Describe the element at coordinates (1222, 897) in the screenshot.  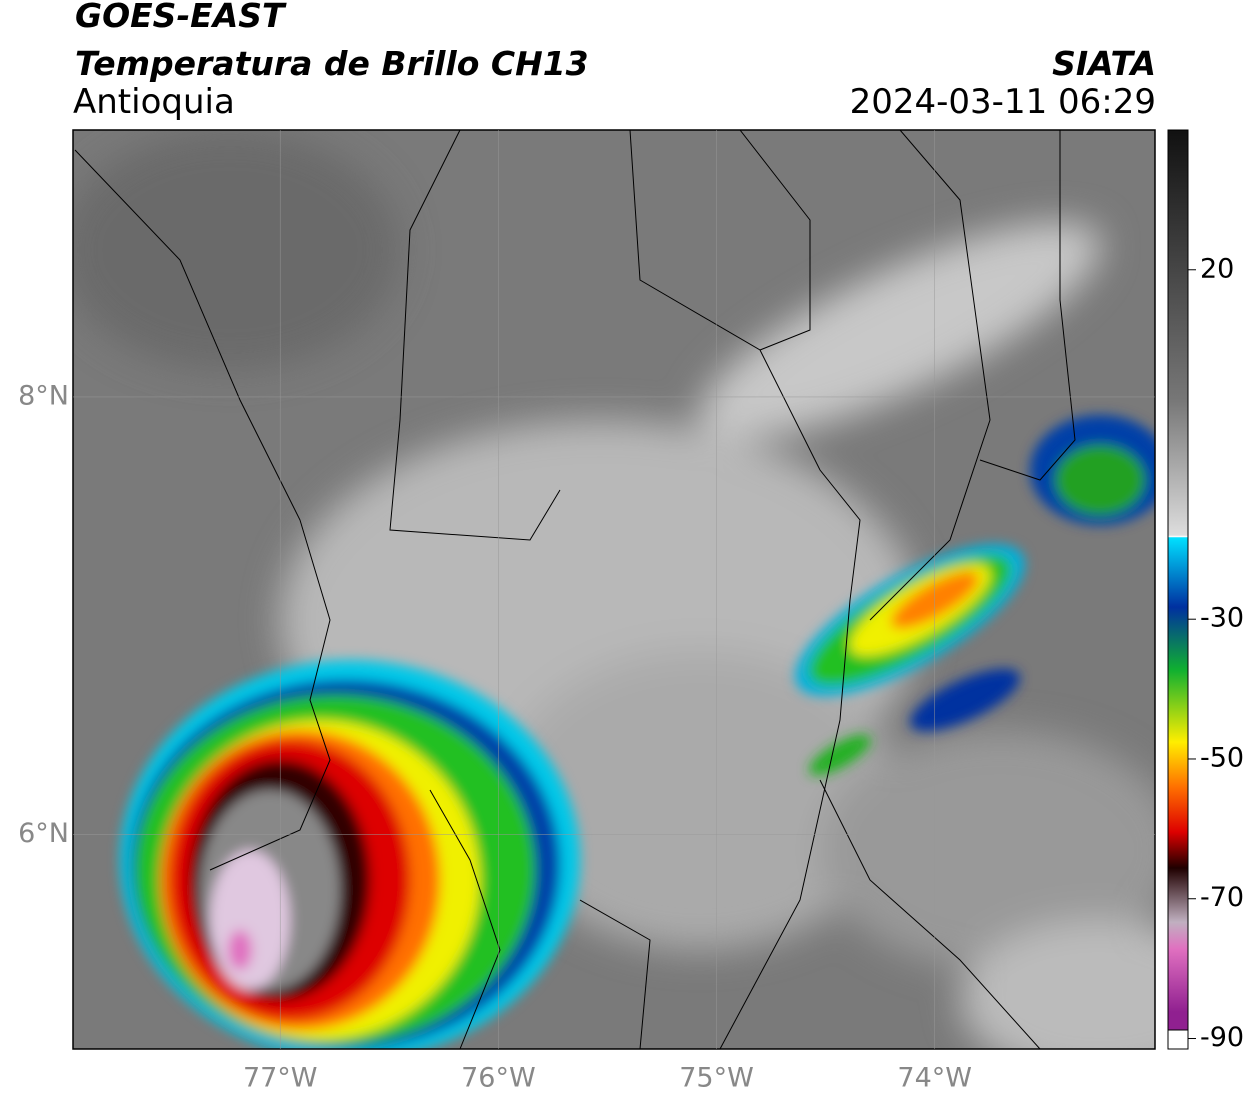
I see `colorbar-tick-label: -70` at that location.